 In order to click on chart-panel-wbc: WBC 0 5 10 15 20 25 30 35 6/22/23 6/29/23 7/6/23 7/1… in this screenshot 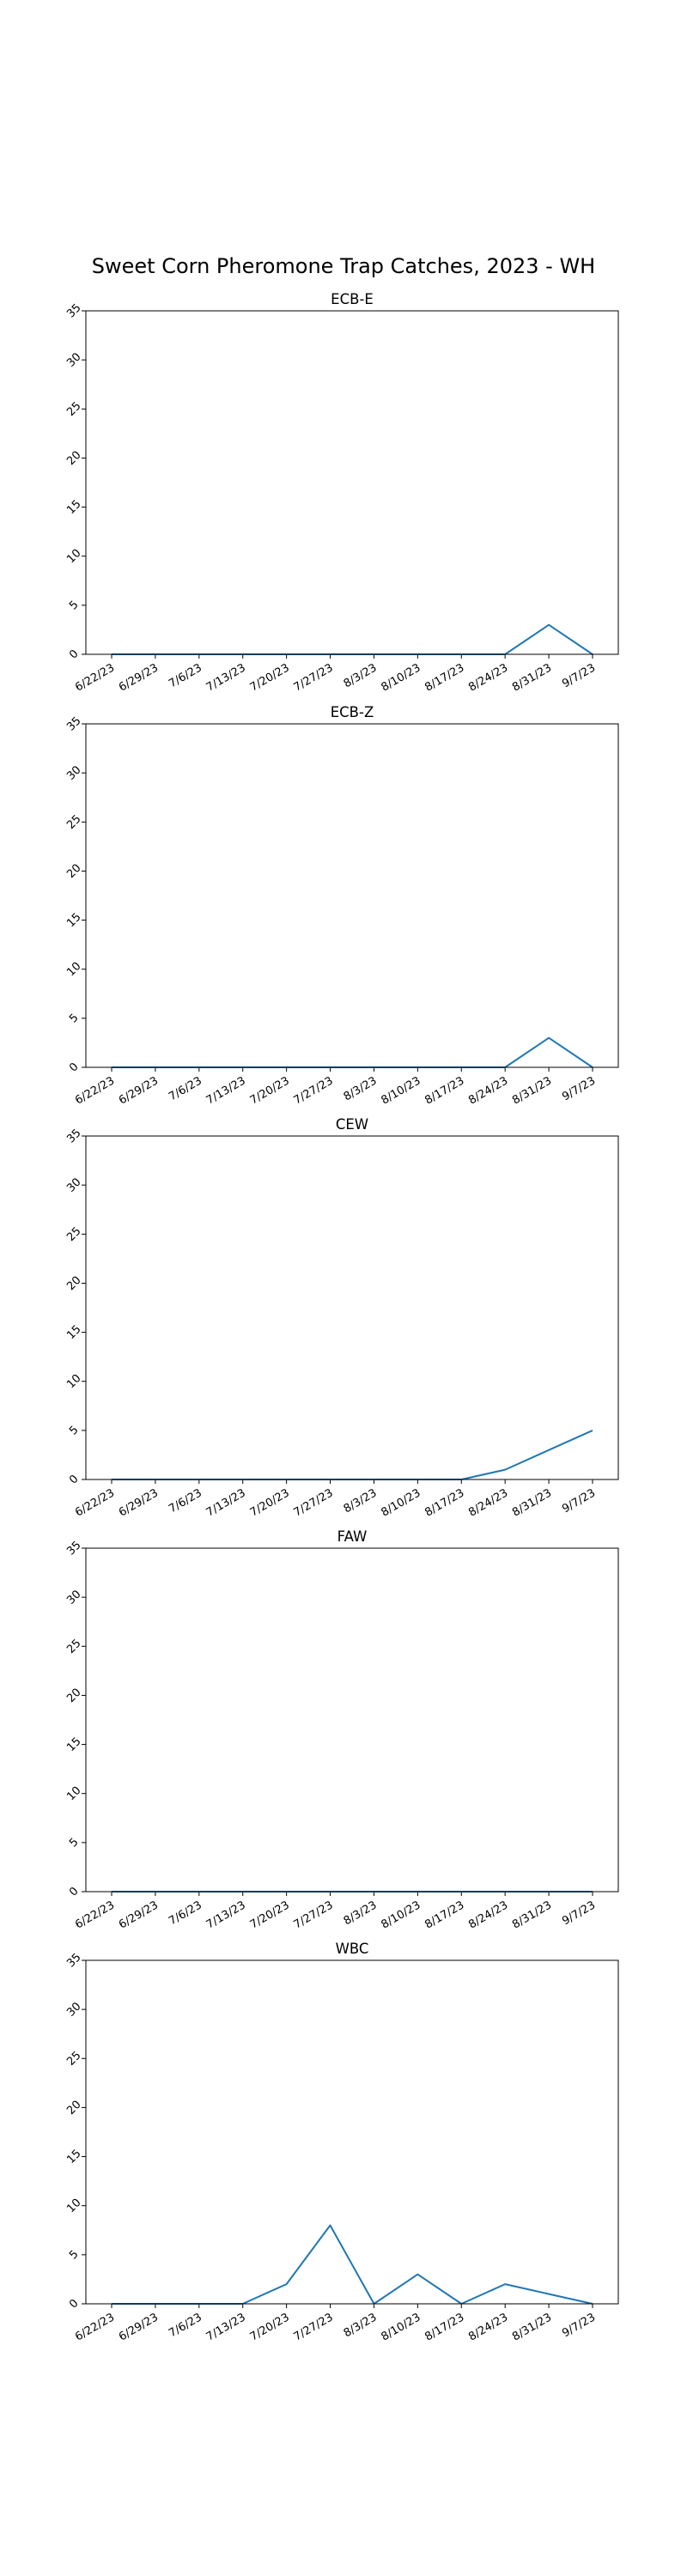, I will do `click(341, 2142)`.